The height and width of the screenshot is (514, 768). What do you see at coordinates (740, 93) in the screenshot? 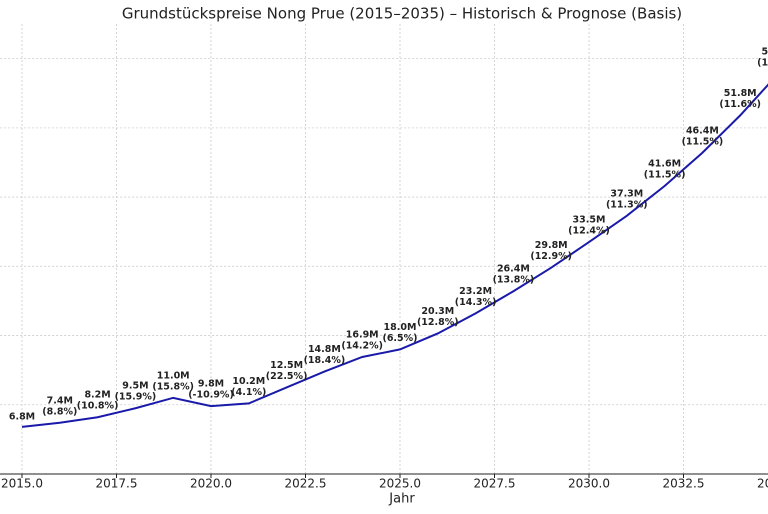
I see `value-label: 51.8M` at bounding box center [740, 93].